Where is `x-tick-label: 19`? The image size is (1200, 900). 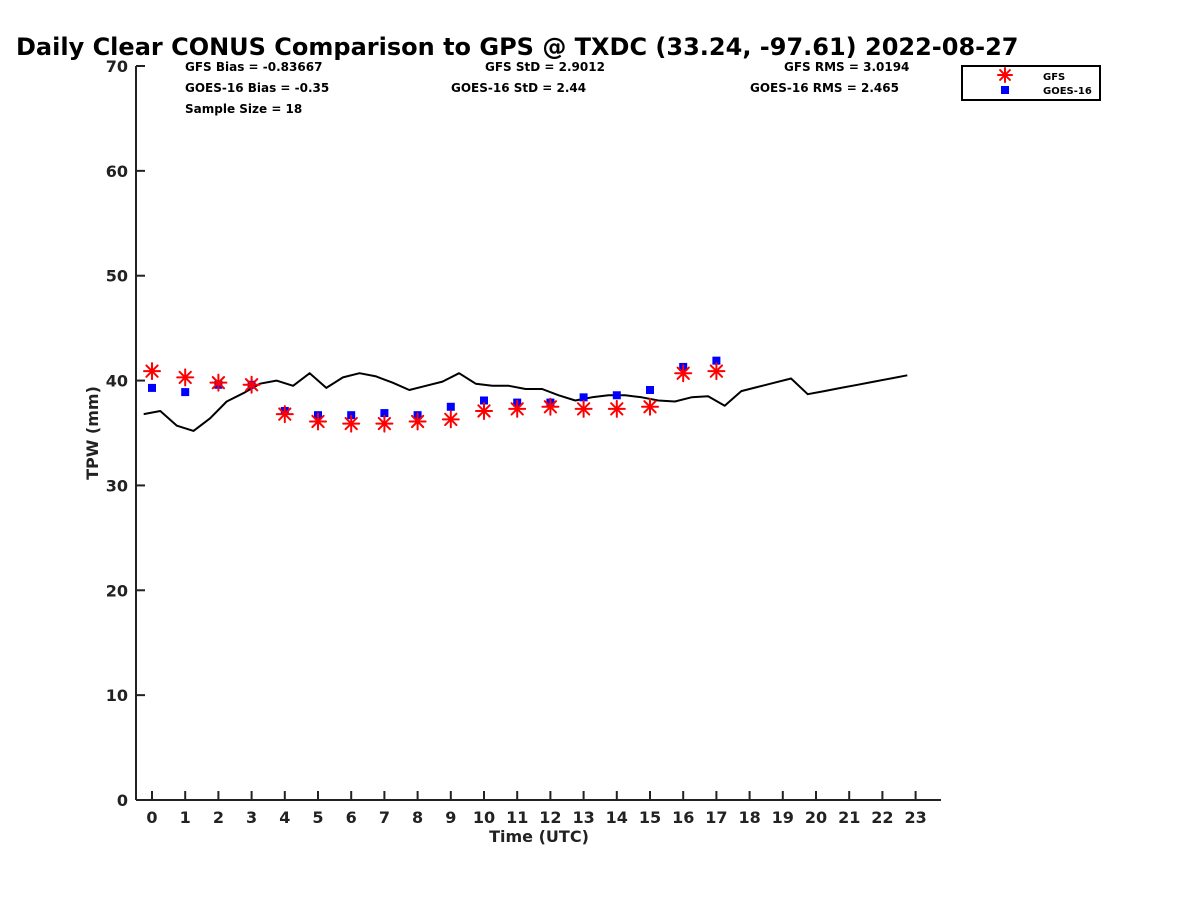
x-tick-label: 19 is located at coordinates (783, 817).